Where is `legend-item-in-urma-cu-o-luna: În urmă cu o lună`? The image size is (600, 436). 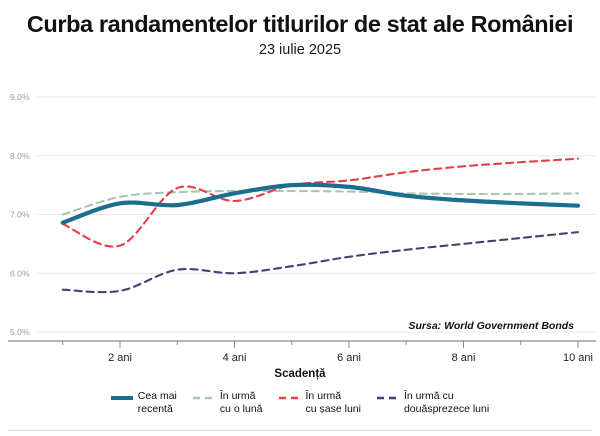 legend-item-in-urma-cu-o-luna: În urmă cu o lună is located at coordinates (227, 403).